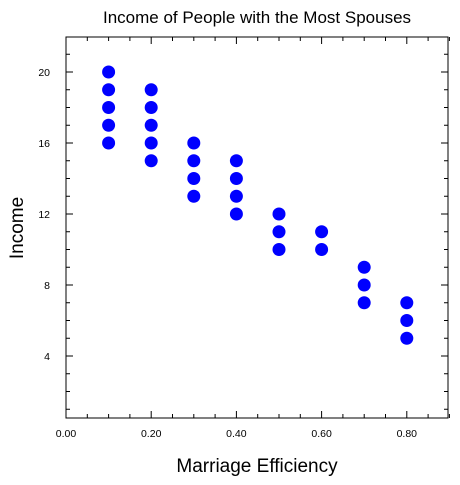 The height and width of the screenshot is (485, 460). What do you see at coordinates (257, 466) in the screenshot?
I see `x-axis-label: Marriage Efficiency` at bounding box center [257, 466].